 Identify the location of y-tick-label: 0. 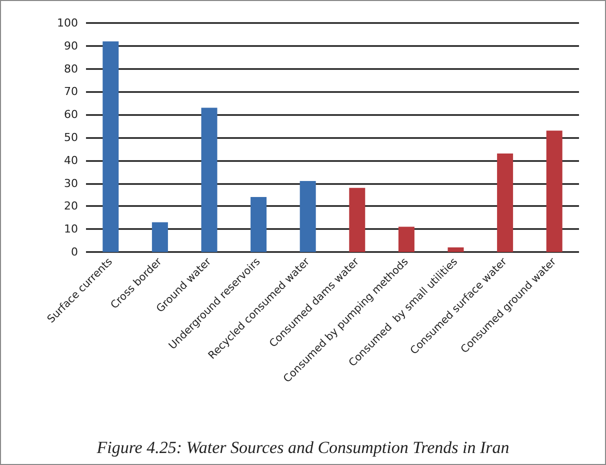
(74, 252).